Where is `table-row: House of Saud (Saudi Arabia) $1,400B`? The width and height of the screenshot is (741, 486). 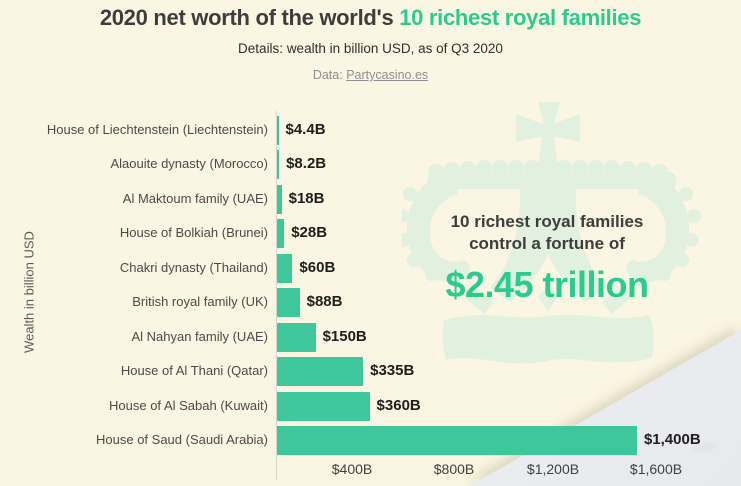
table-row: House of Saud (Saudi Arabia) $1,400B is located at coordinates (370, 440).